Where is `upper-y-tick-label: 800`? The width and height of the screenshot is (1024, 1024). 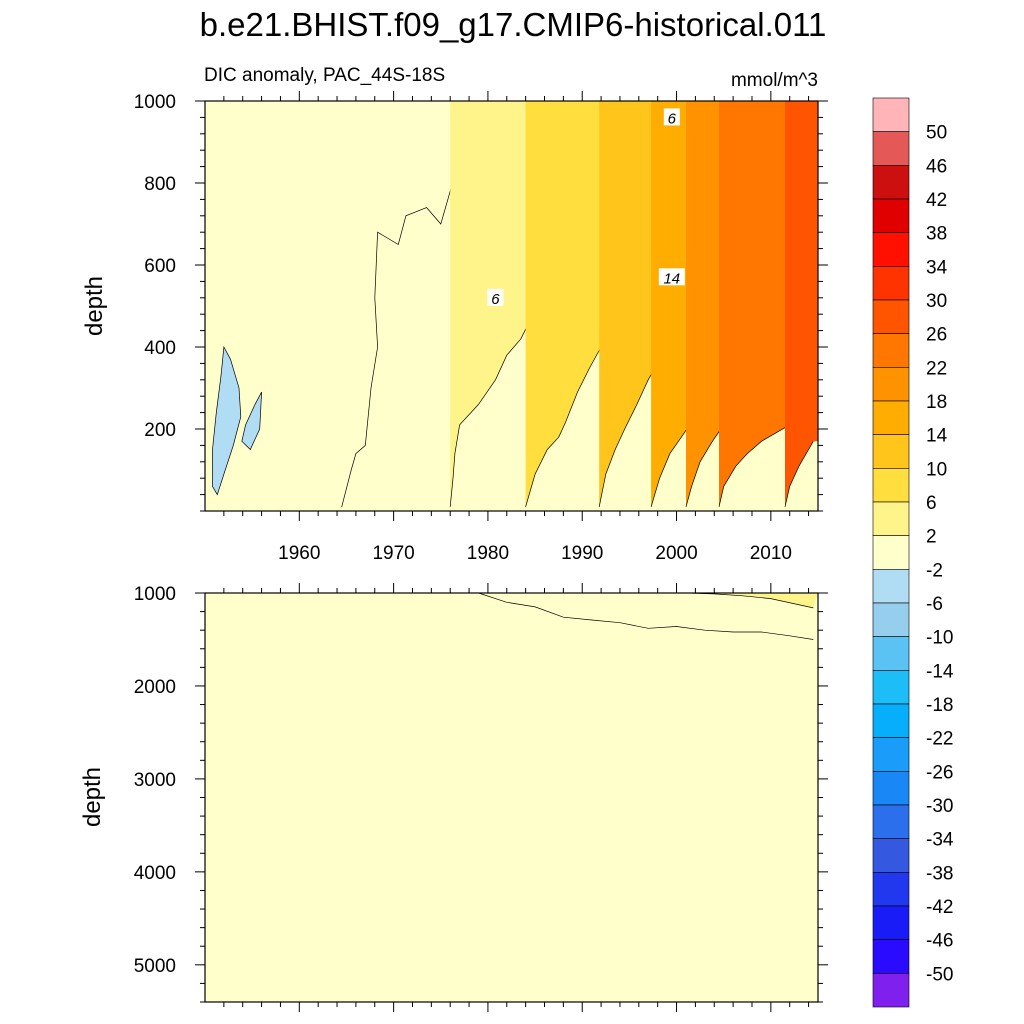 upper-y-tick-label: 800 is located at coordinates (160, 184).